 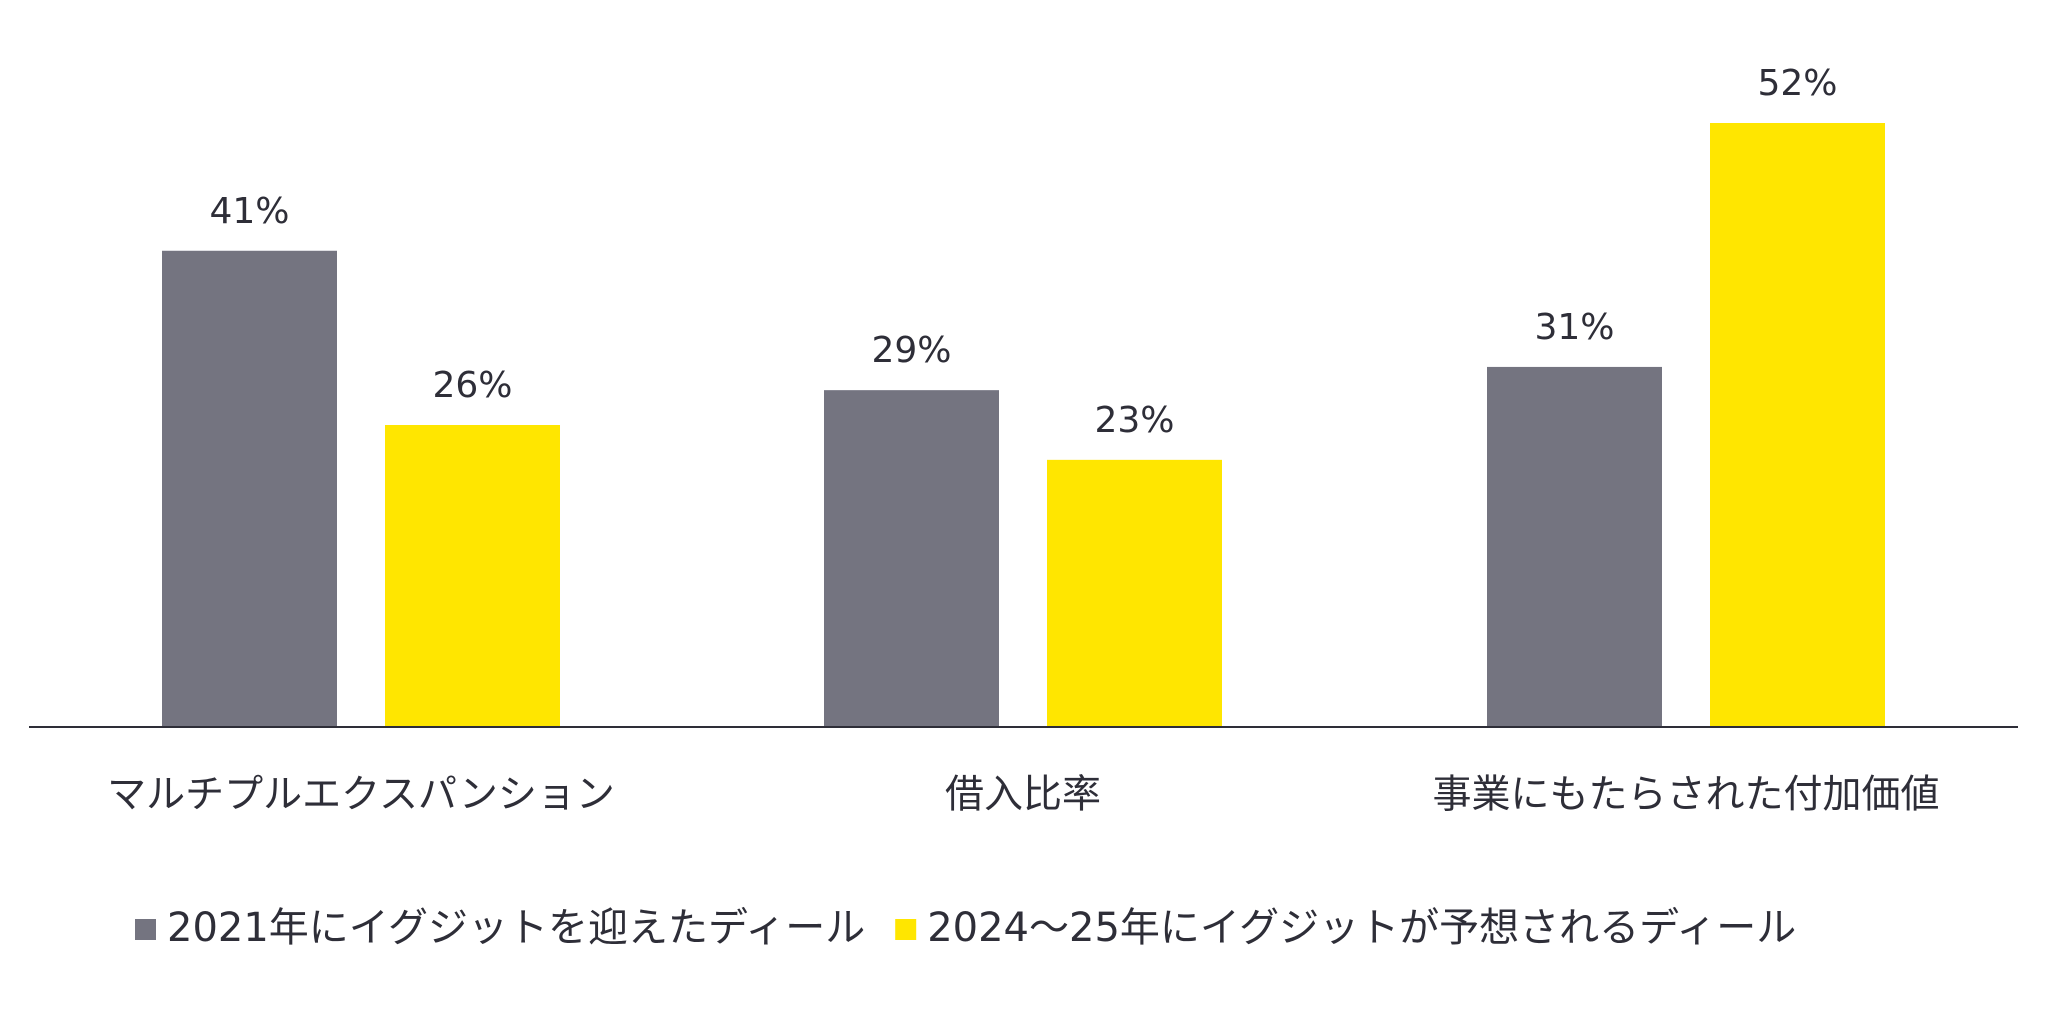 I want to click on value-label: 29%, so click(x=911, y=350).